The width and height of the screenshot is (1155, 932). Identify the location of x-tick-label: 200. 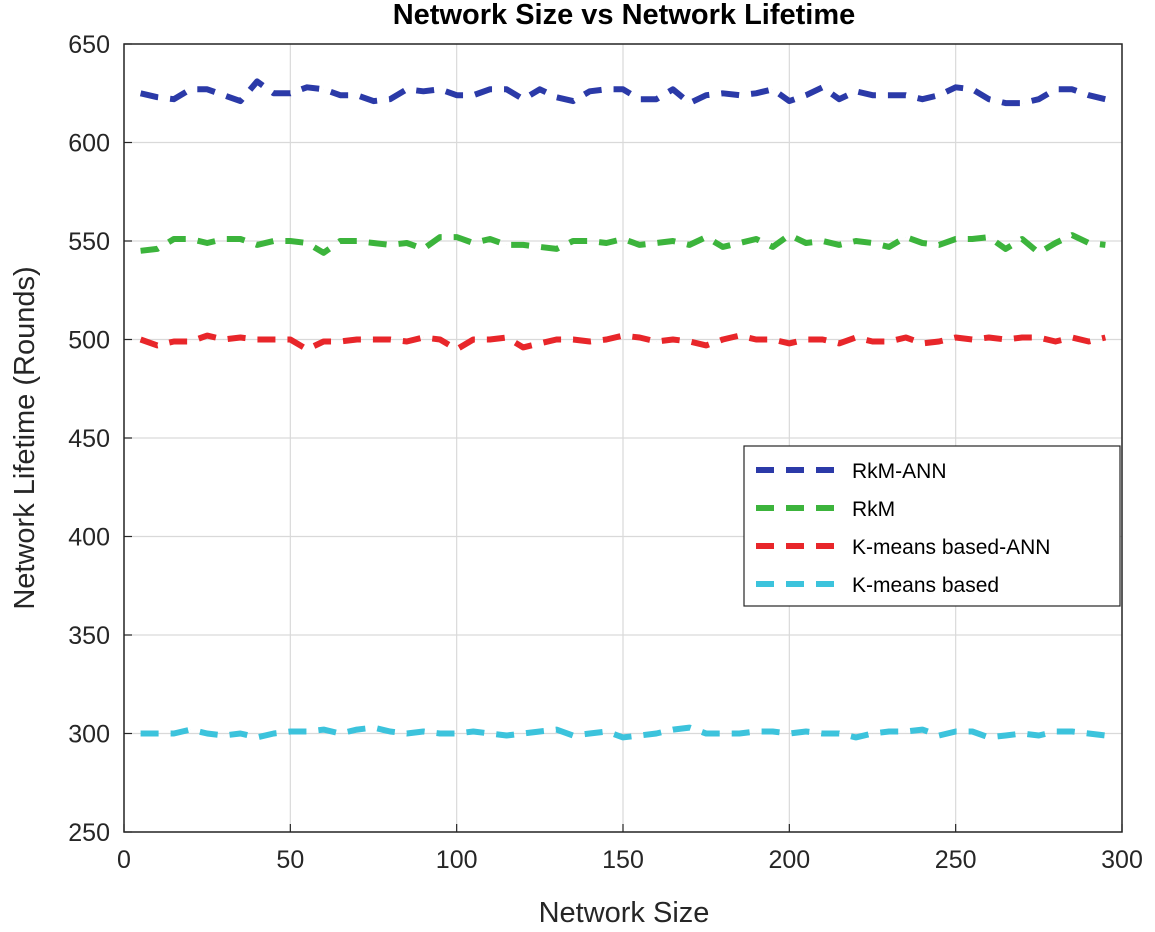
(789, 860).